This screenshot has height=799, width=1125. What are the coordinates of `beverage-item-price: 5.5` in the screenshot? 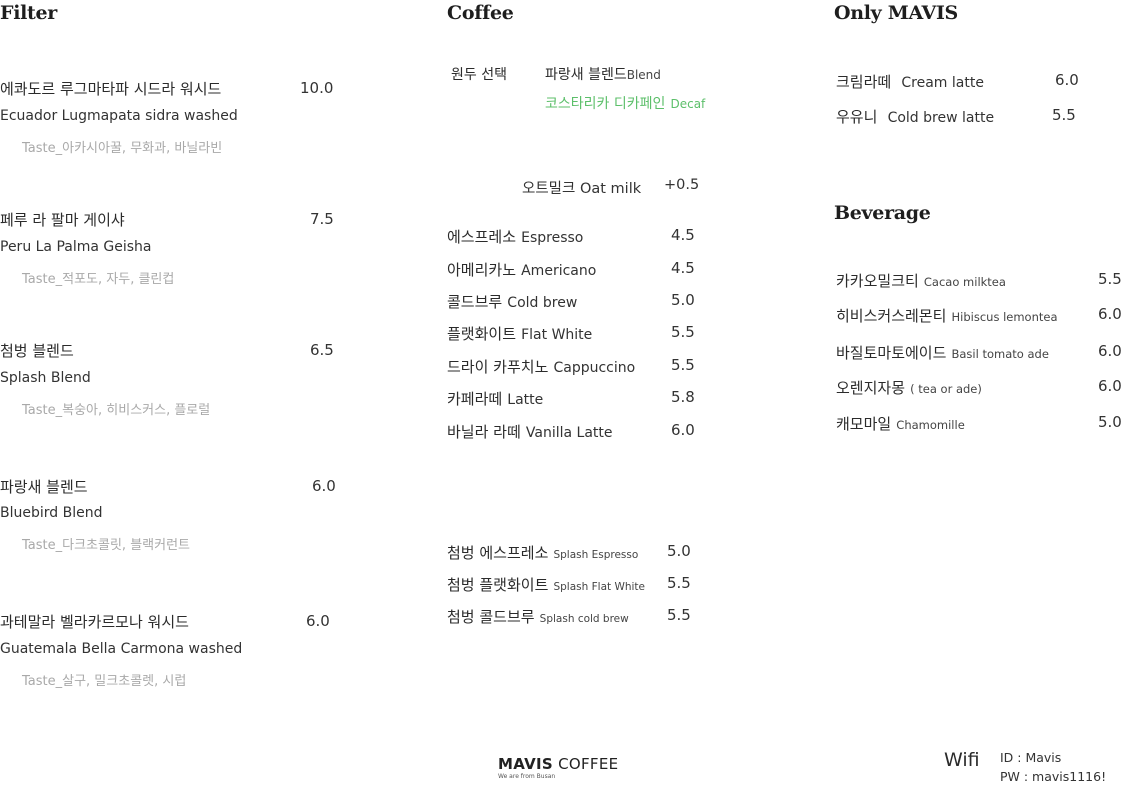 It's located at (1110, 279).